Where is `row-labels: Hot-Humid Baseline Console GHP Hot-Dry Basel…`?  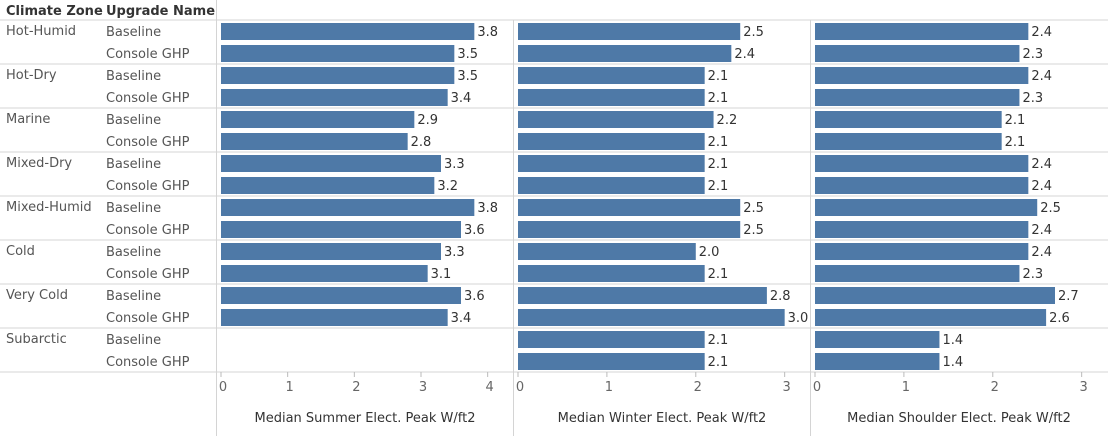 row-labels: Hot-Humid Baseline Console GHP Hot-Dry Basel… is located at coordinates (98, 197).